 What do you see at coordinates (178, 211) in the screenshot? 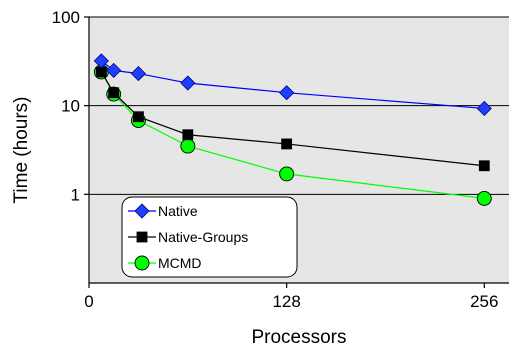
I see `legend-label: Native` at bounding box center [178, 211].